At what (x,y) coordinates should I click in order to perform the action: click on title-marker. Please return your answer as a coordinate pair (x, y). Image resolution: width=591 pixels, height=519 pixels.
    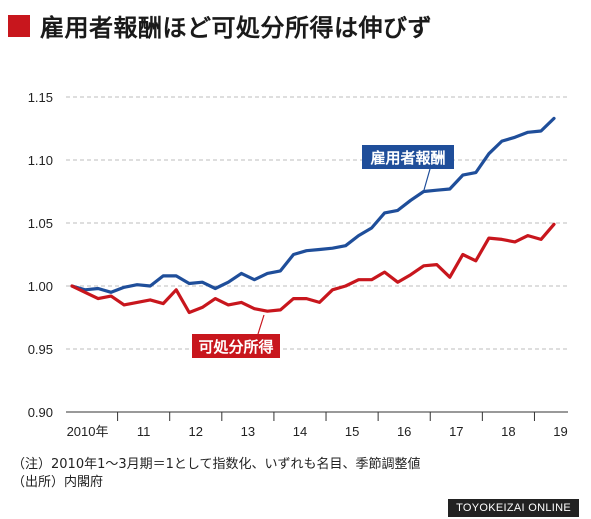
    Looking at the image, I should click on (19, 25).